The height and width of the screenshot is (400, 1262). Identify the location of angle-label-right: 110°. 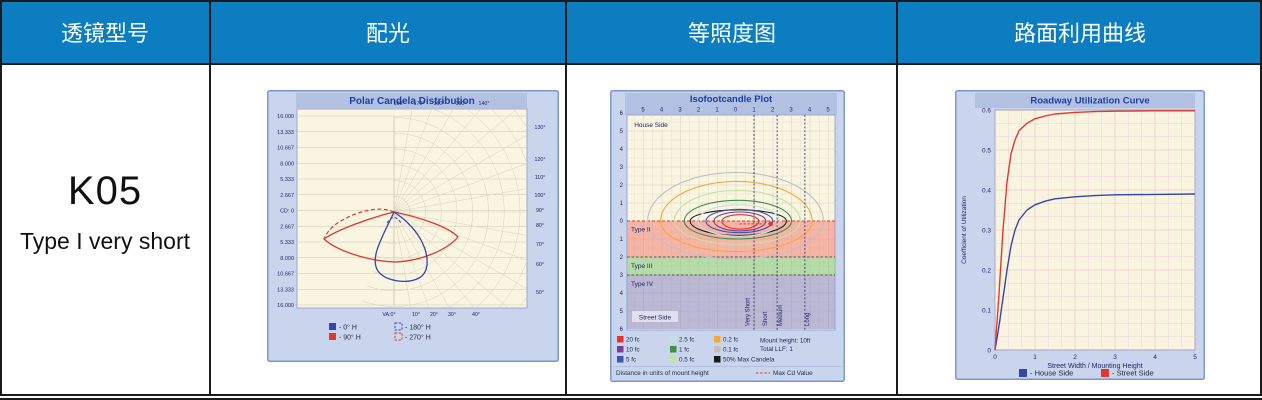
(540, 178).